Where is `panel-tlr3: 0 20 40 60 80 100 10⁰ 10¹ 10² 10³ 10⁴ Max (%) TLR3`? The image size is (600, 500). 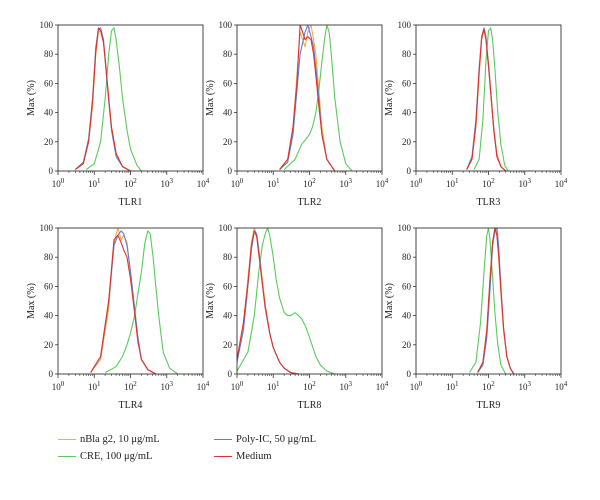 panel-tlr3: 0 20 40 60 80 100 10⁰ 10¹ 10² 10³ 10⁴ Max (%) TLR3 is located at coordinates (476, 114).